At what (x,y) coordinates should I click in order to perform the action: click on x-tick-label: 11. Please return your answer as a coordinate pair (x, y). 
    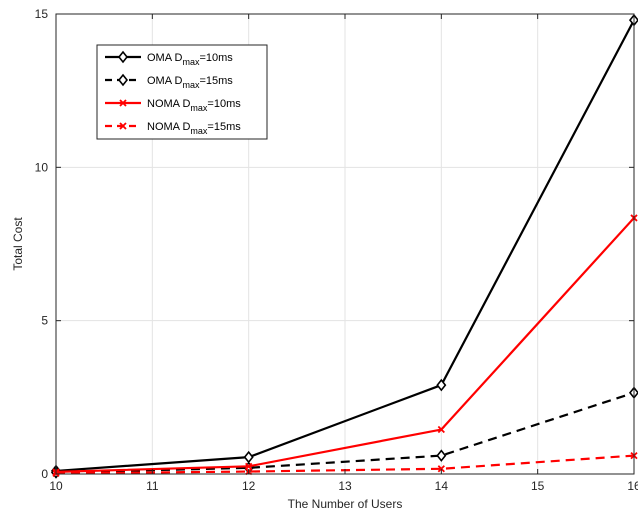
    Looking at the image, I should click on (152, 486).